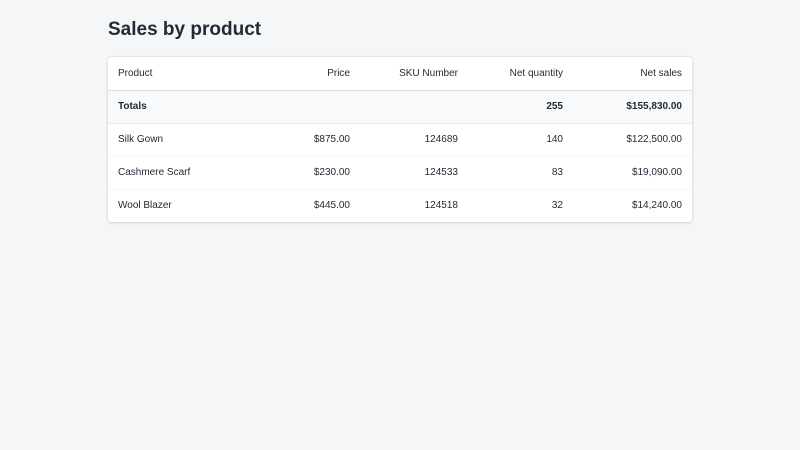  Describe the element at coordinates (441, 206) in the screenshot. I see `cell-sku-number: 124518` at that location.